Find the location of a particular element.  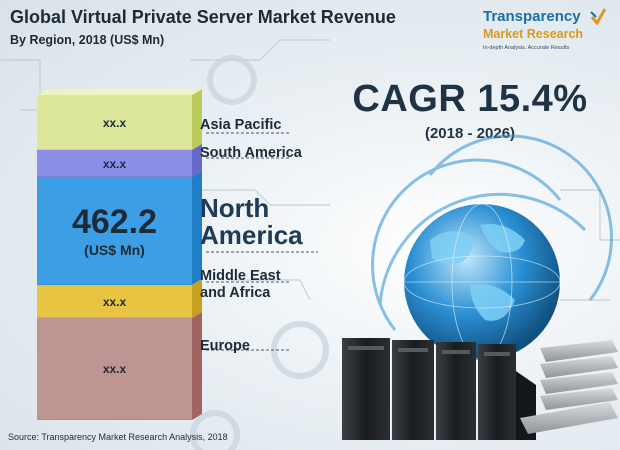

data-label-middle-east-africa: xx.x is located at coordinates (114, 301).